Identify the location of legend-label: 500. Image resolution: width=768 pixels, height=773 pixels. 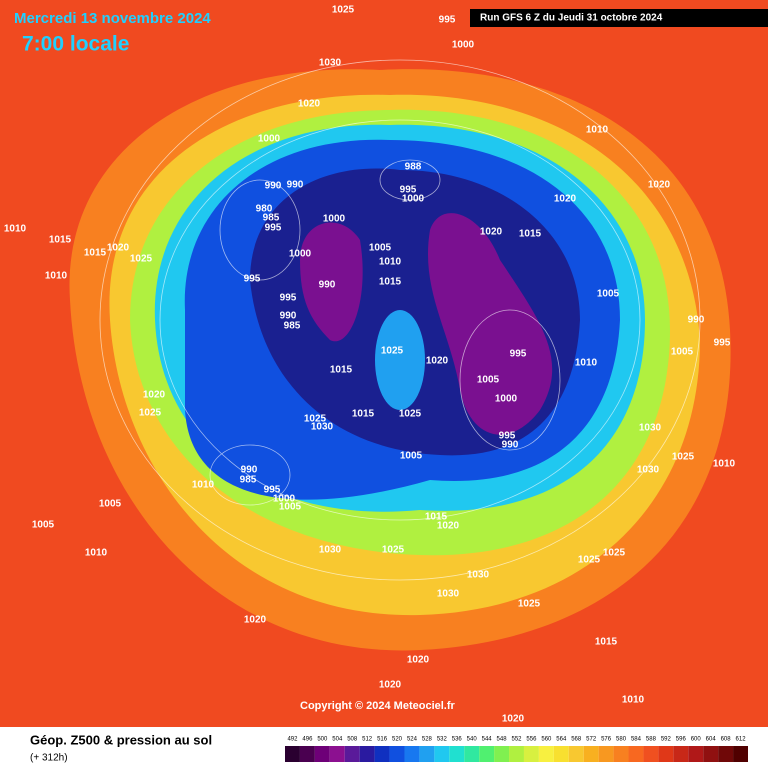
(322, 740).